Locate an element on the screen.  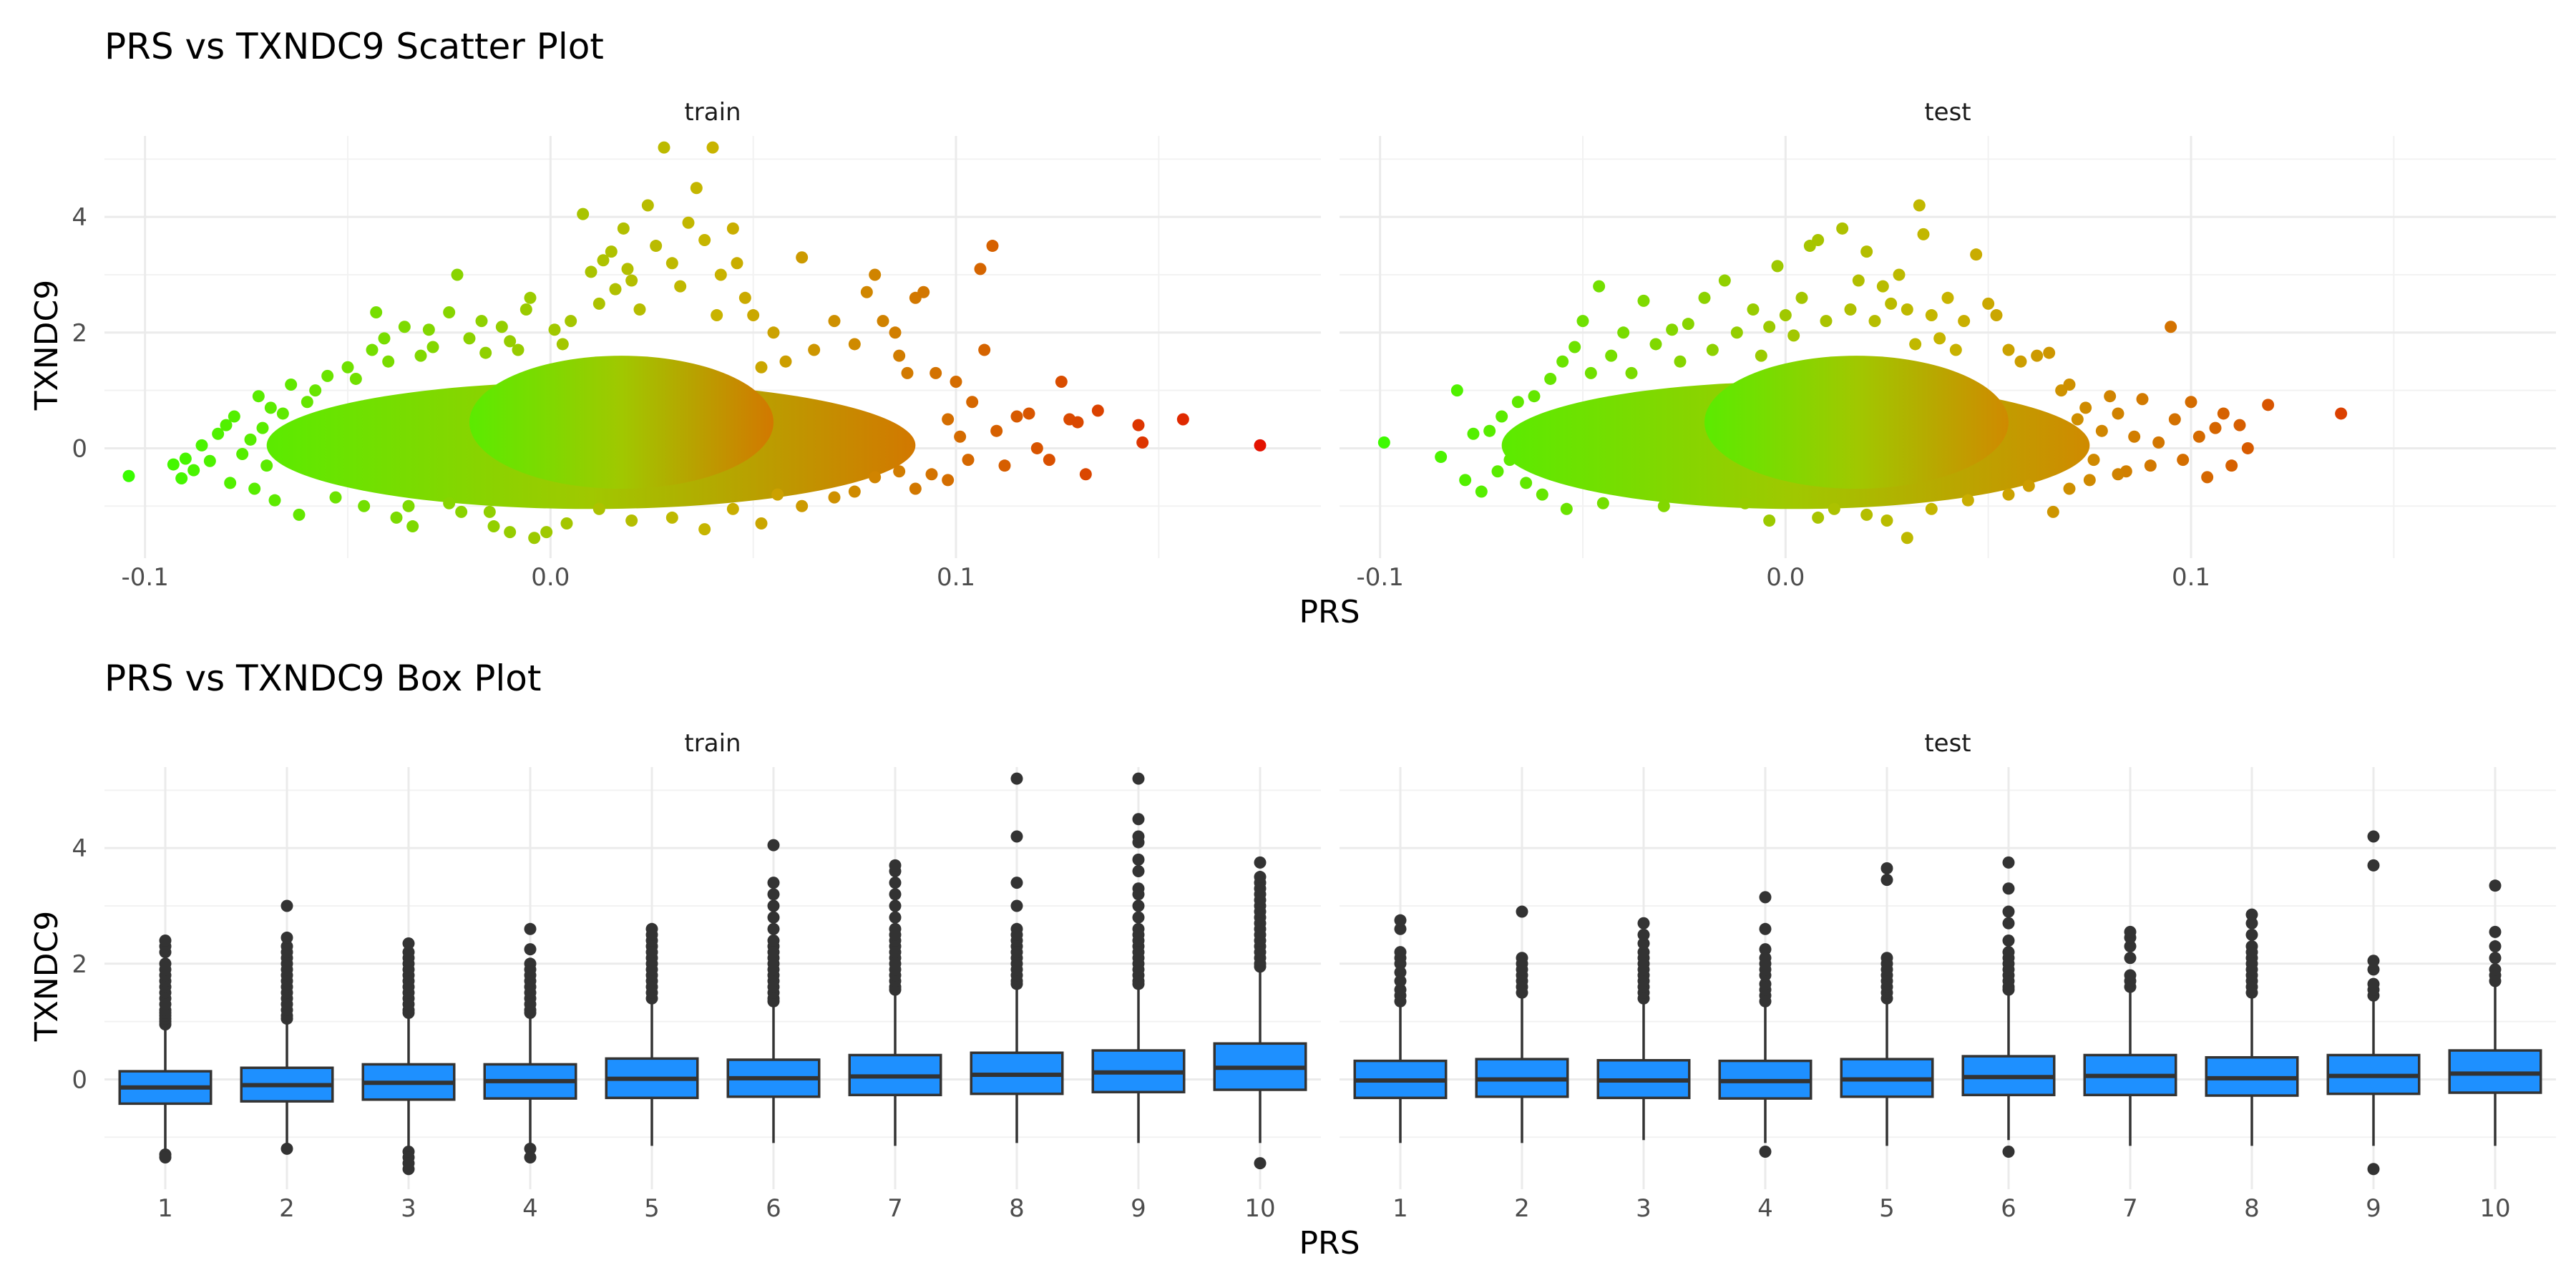
box-y-tick-label: 4 is located at coordinates (79, 848).